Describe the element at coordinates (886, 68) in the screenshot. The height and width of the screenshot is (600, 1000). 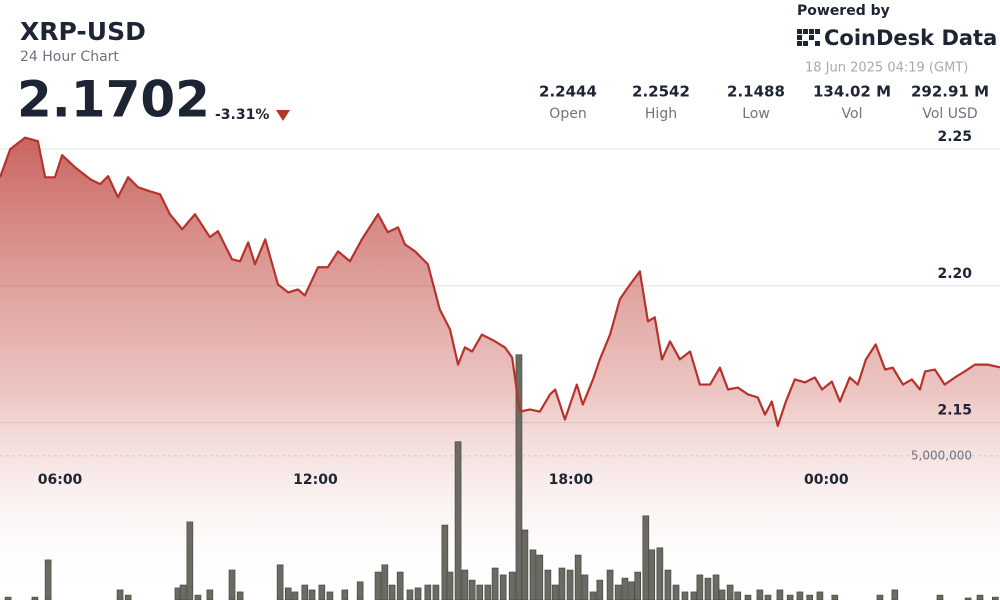
I see `timestamp: 18 Jun 2025 04:19 (GMT)` at that location.